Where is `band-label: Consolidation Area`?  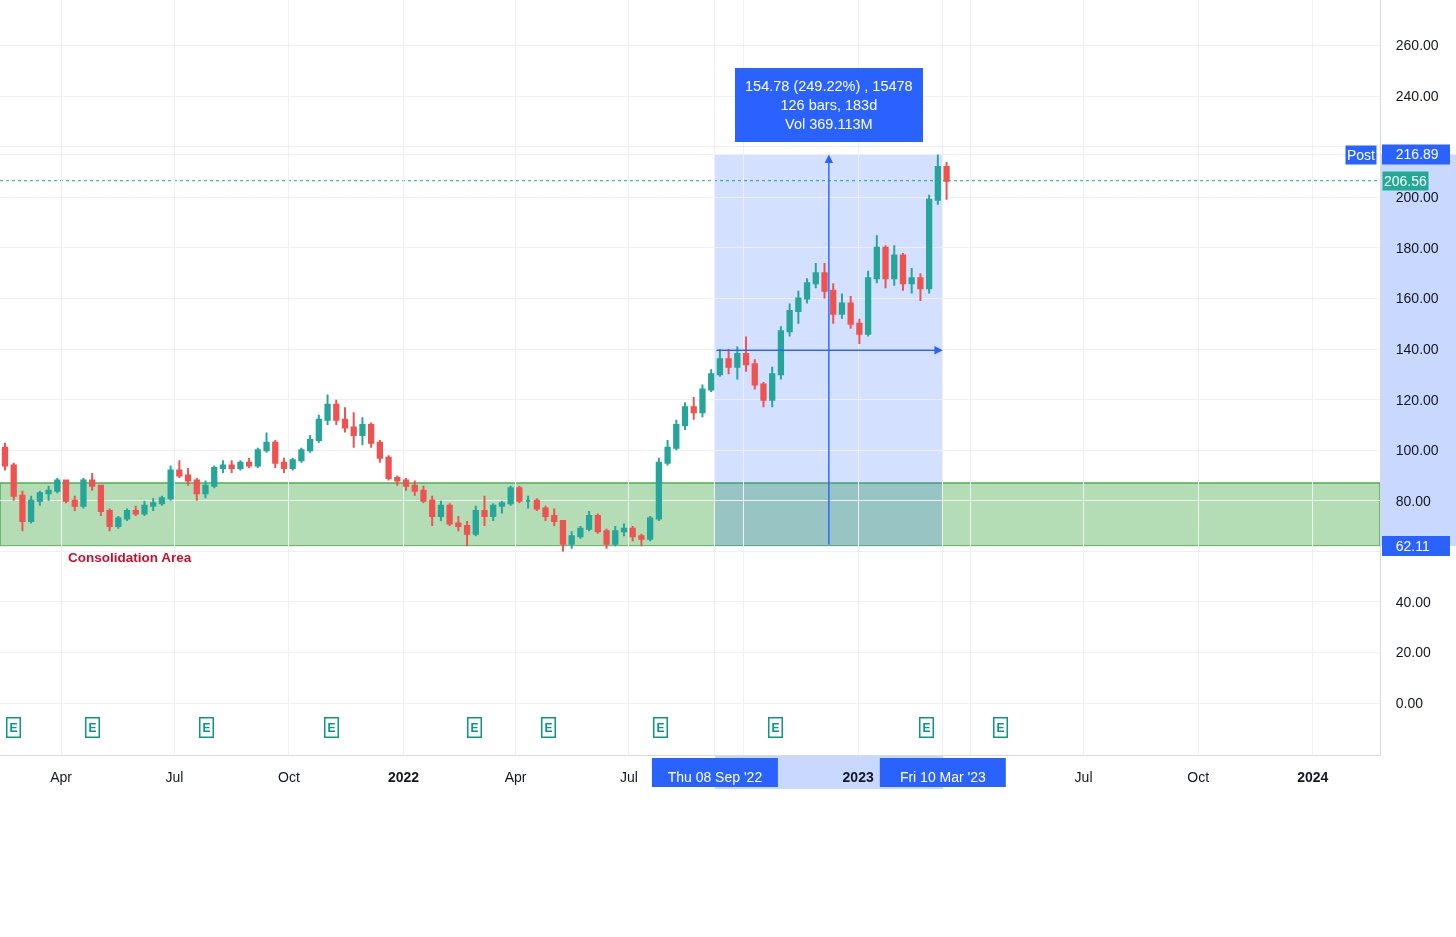 band-label: Consolidation Area is located at coordinates (130, 557).